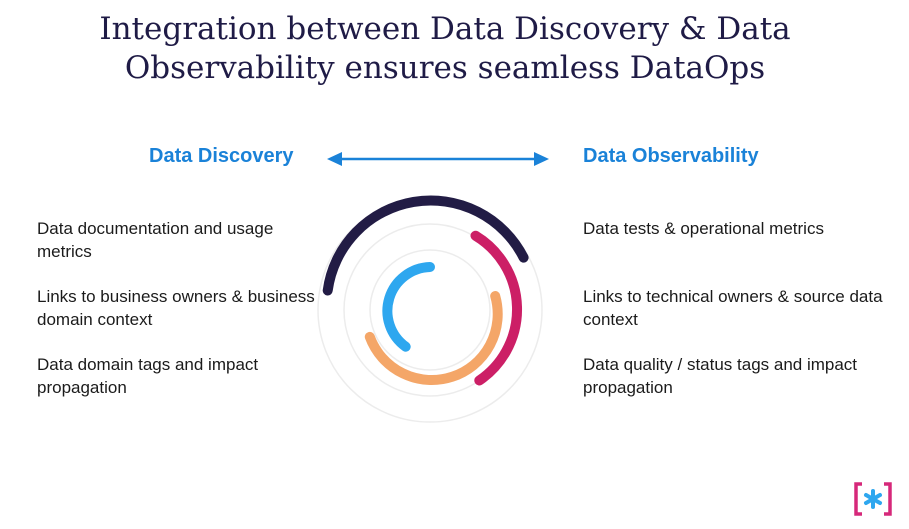 The height and width of the screenshot is (529, 909). Describe the element at coordinates (703, 228) in the screenshot. I see `list-item: Data tests & operational metrics` at that location.